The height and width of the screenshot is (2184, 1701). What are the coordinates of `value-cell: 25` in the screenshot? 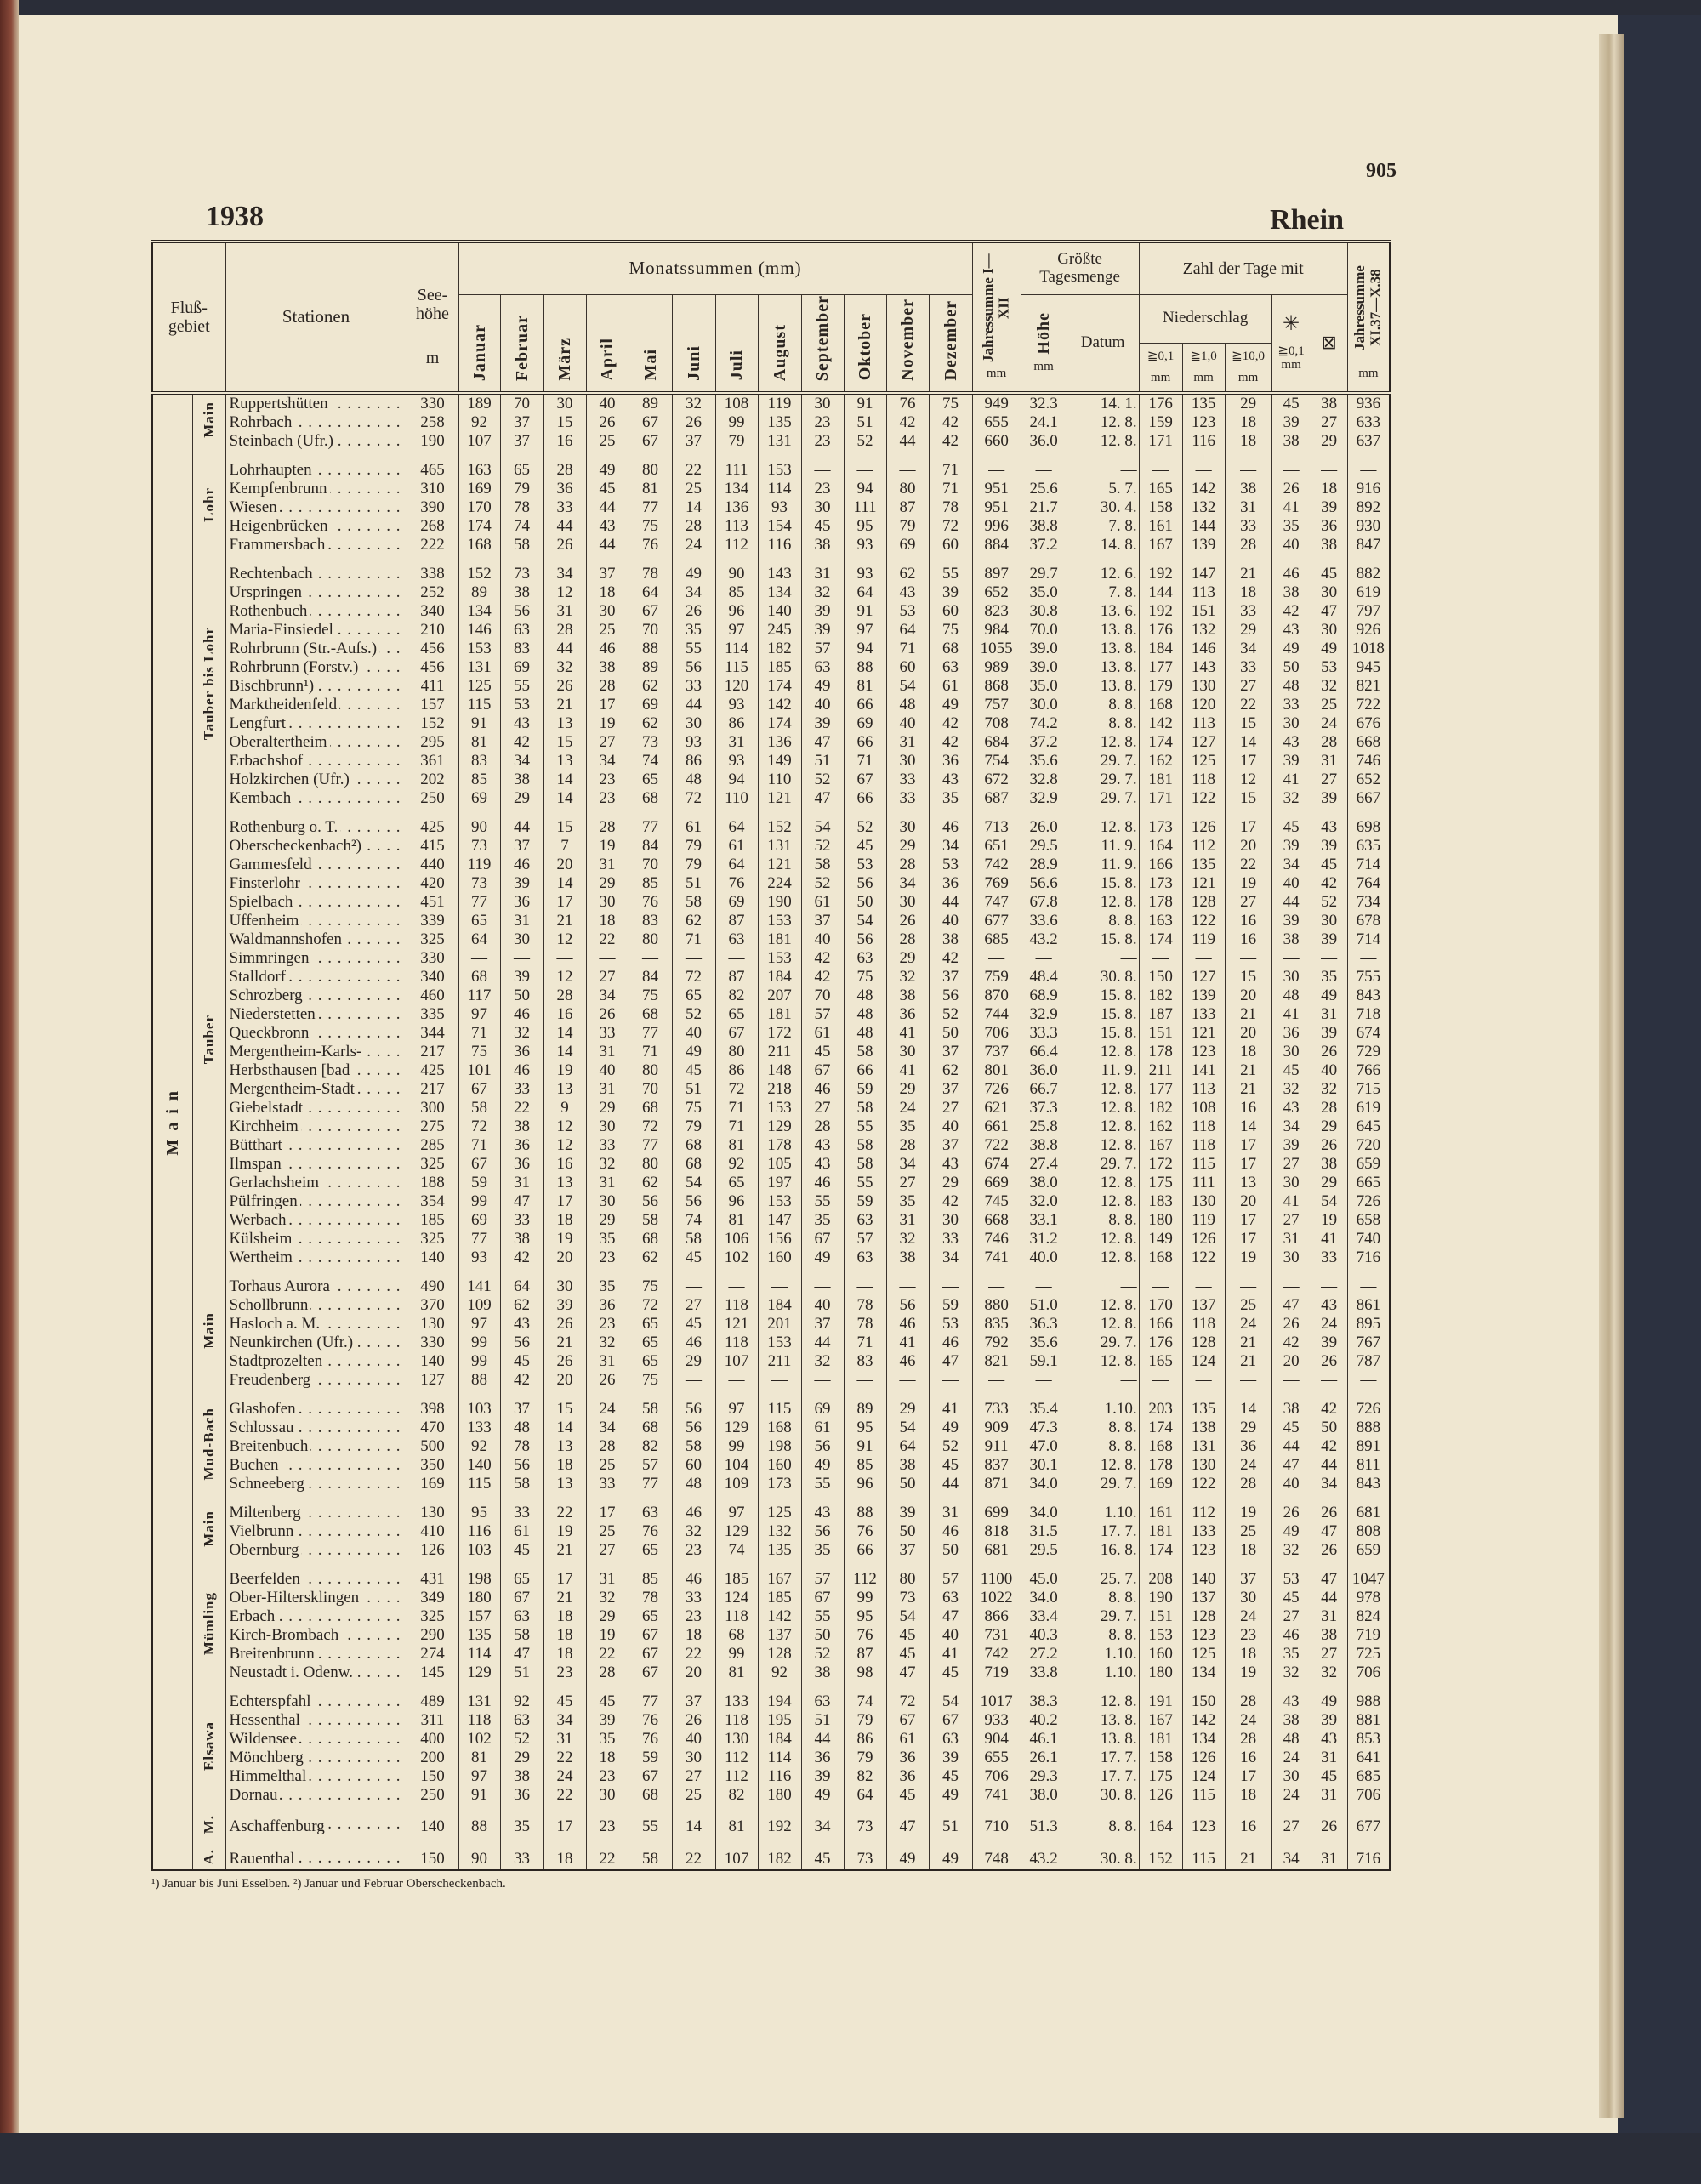 It's located at (1329, 704).